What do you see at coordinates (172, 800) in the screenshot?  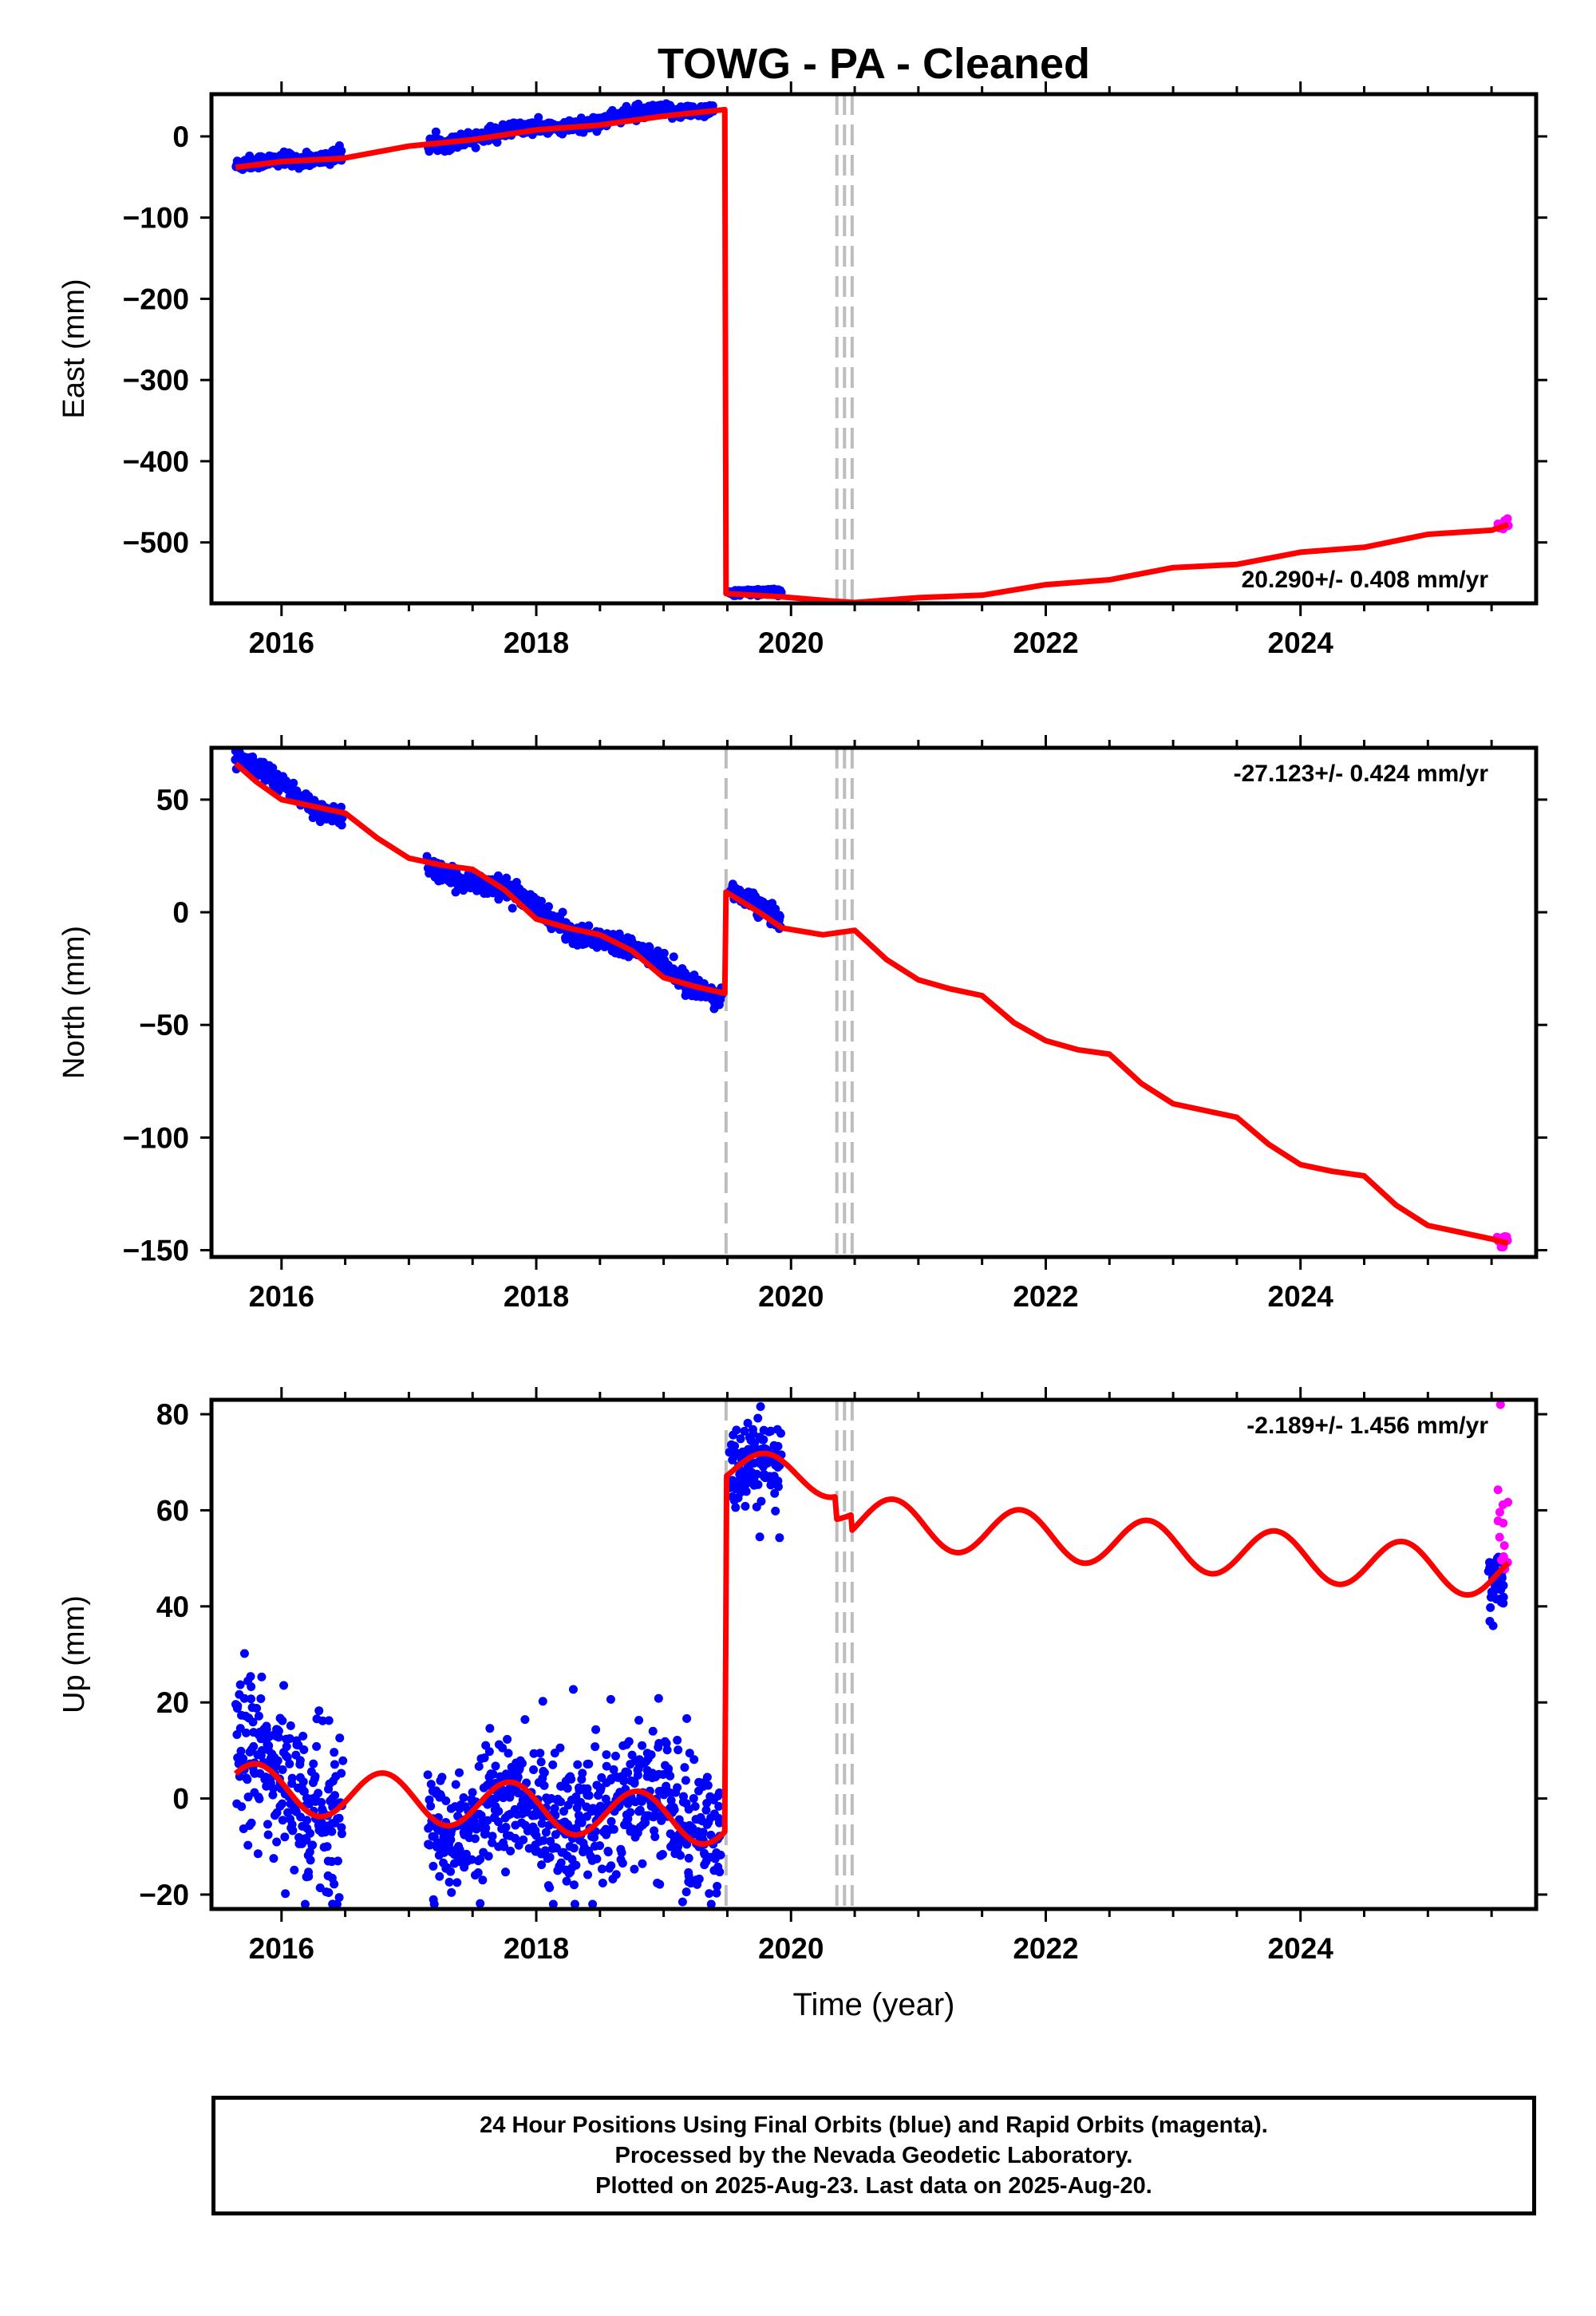 I see `north-y-tick-label: 50` at bounding box center [172, 800].